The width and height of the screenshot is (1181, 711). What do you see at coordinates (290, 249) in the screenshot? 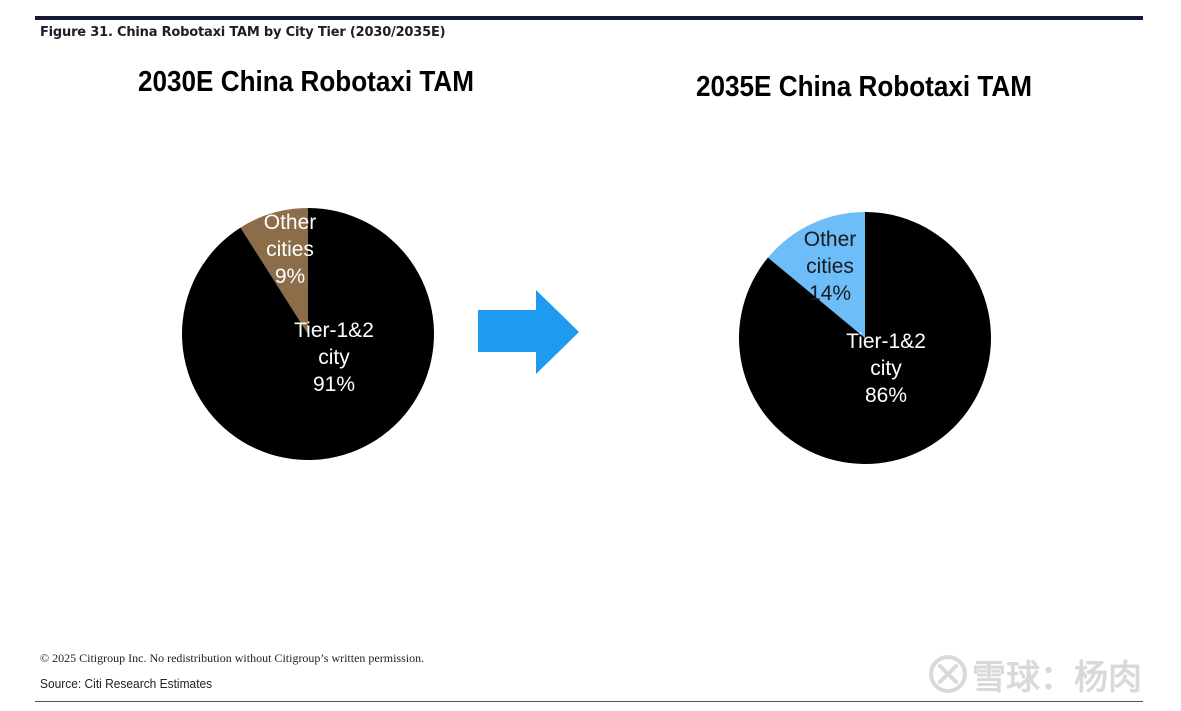
I see `pie-2030-slice-0-label-line-1: cities` at bounding box center [290, 249].